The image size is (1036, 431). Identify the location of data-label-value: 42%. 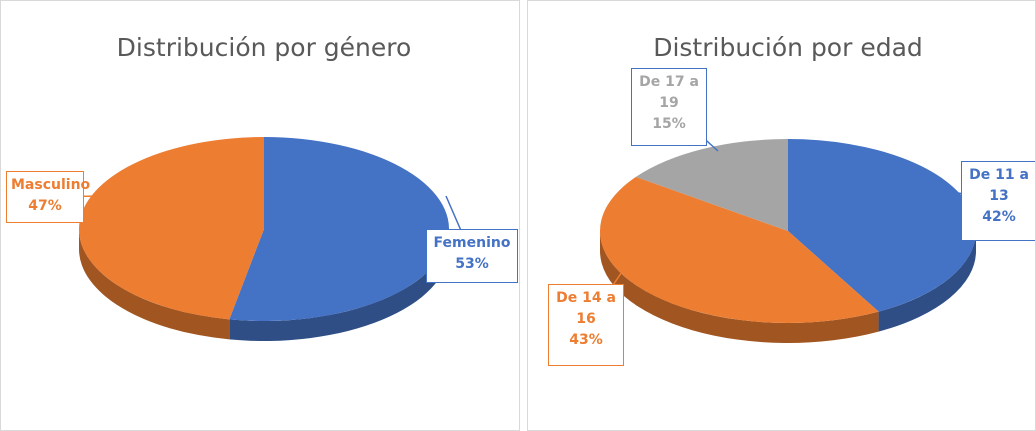
(999, 217).